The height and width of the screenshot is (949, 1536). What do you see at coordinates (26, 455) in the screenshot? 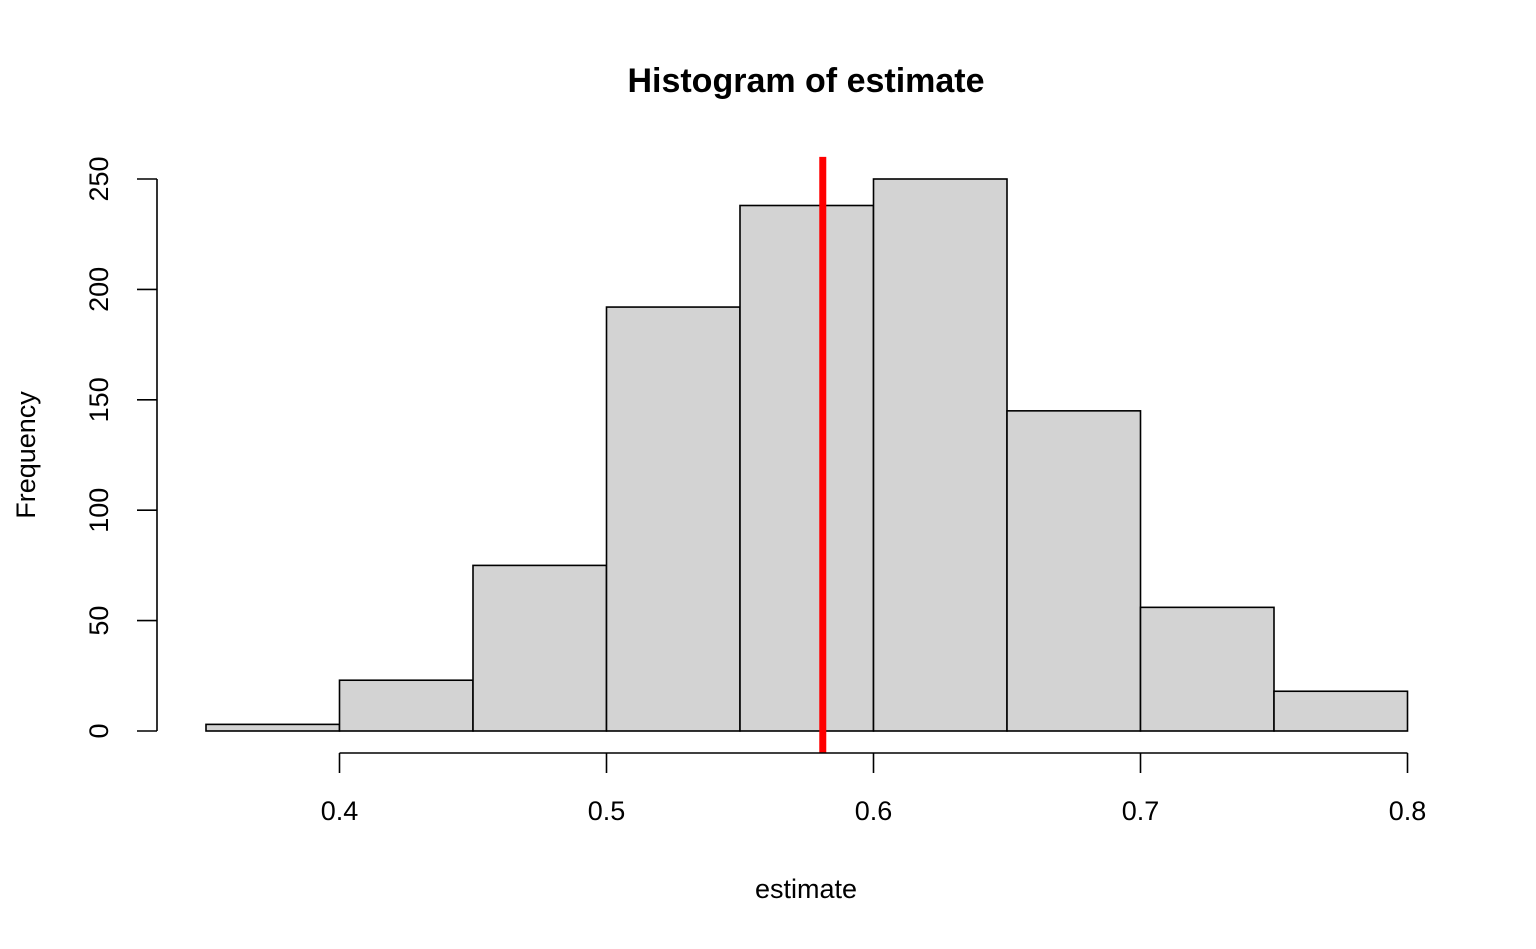
I see `y-axis-label: Frequency` at bounding box center [26, 455].